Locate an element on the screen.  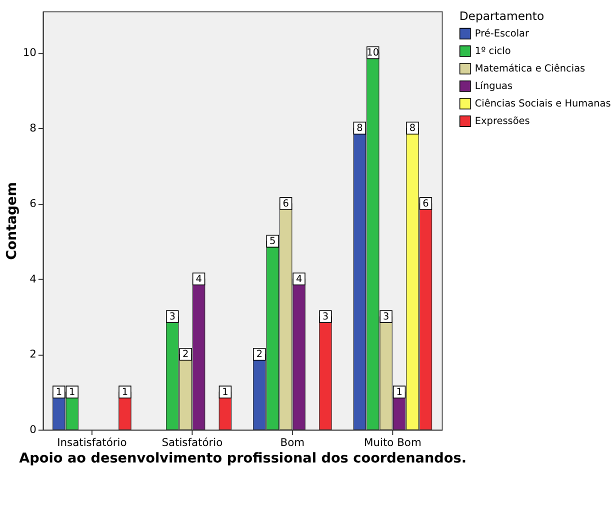
legend-label: 1º ciclo is located at coordinates (492, 52).